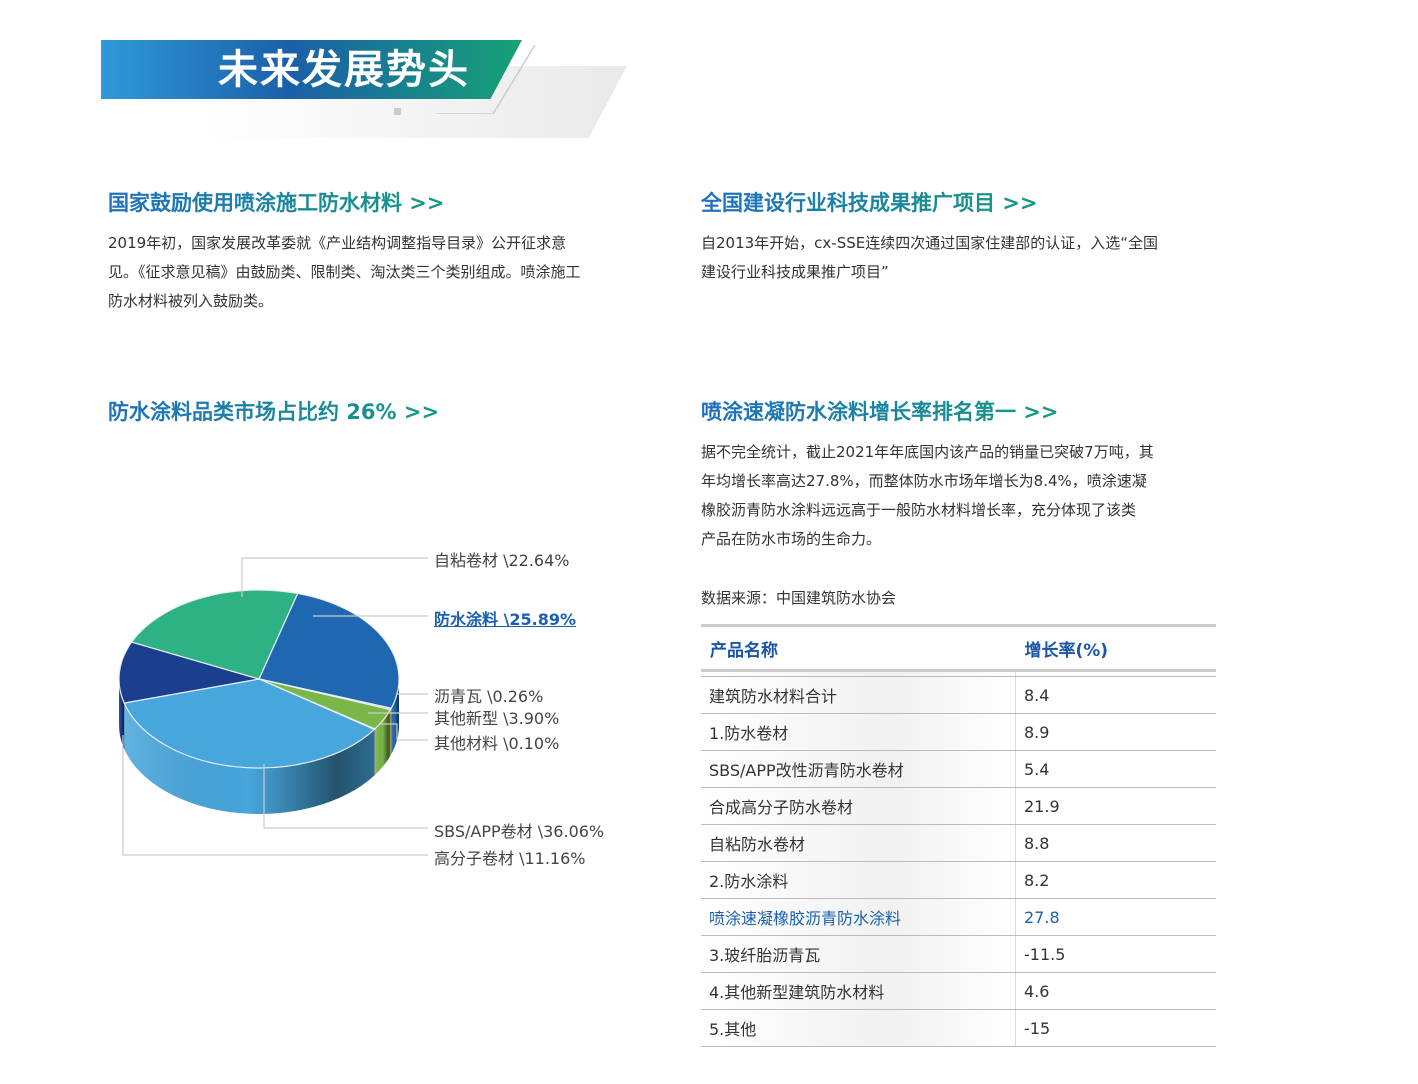 The width and height of the screenshot is (1418, 1084). I want to click on section-heading: 全国建设行业科技成果推广项目 >>, so click(869, 202).